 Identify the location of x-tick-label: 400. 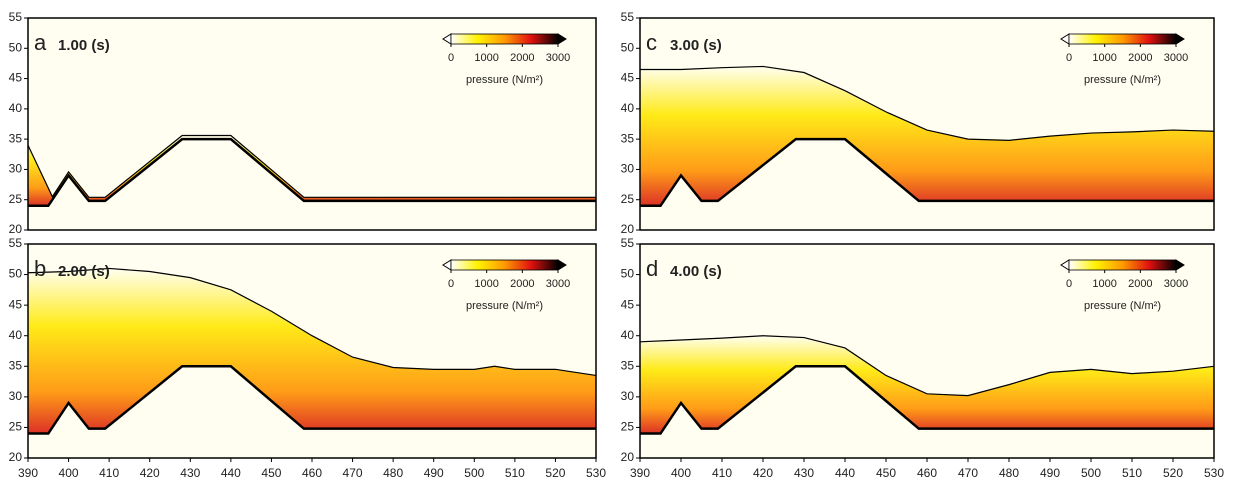
(681, 473).